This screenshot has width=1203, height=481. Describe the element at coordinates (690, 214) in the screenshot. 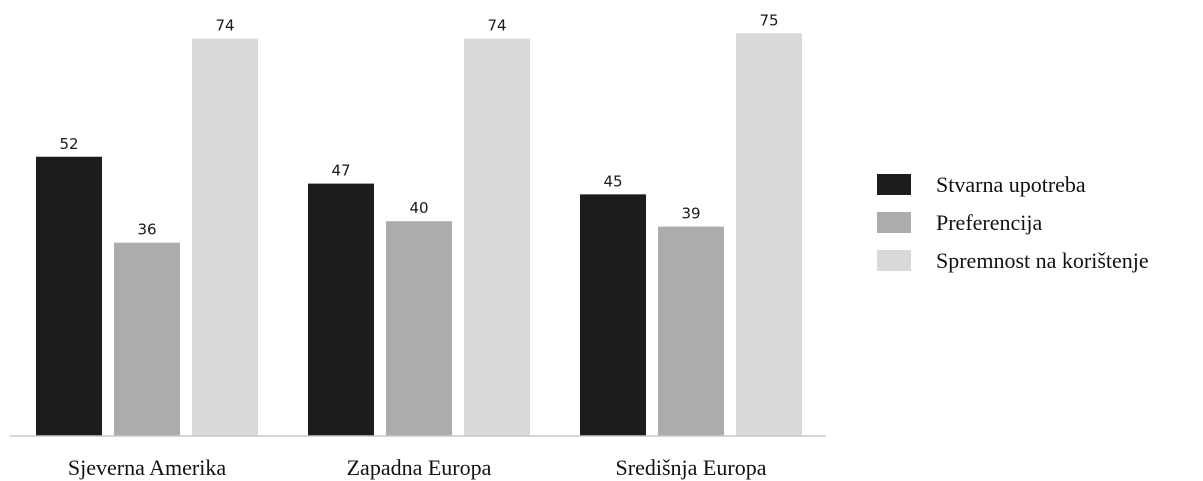

I see `bar-value-label: 39` at that location.